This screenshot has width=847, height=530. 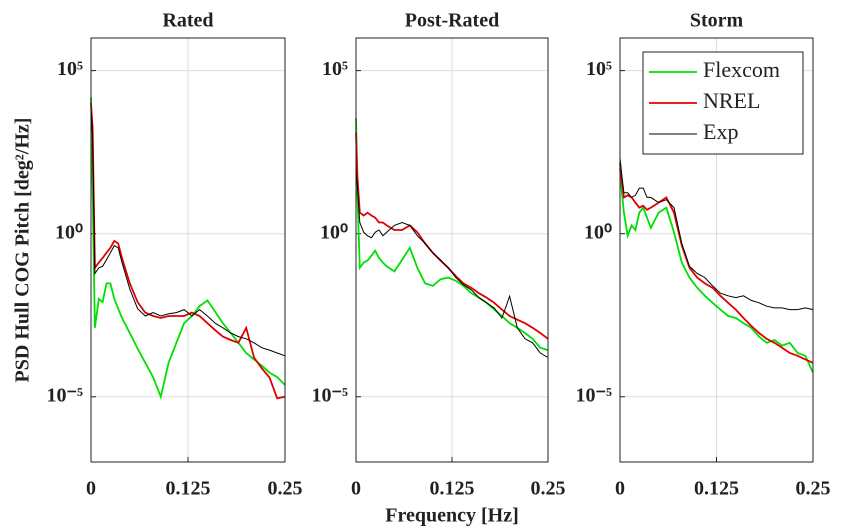 I want to click on x-axis-label: Frequency [Hz], so click(x=452, y=516).